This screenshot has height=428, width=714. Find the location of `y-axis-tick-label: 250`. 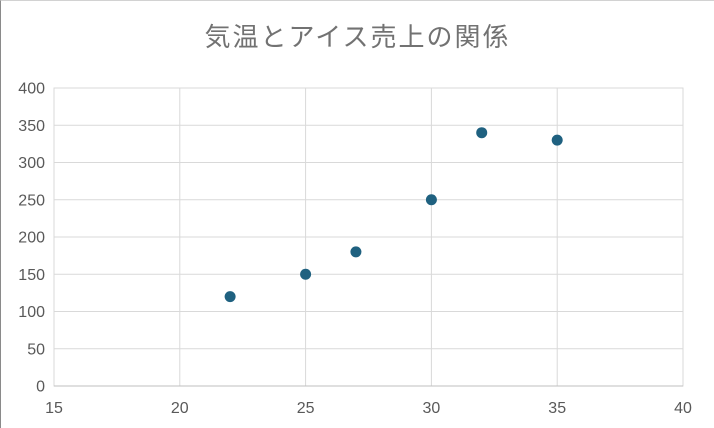

y-axis-tick-label: 250 is located at coordinates (31, 200).